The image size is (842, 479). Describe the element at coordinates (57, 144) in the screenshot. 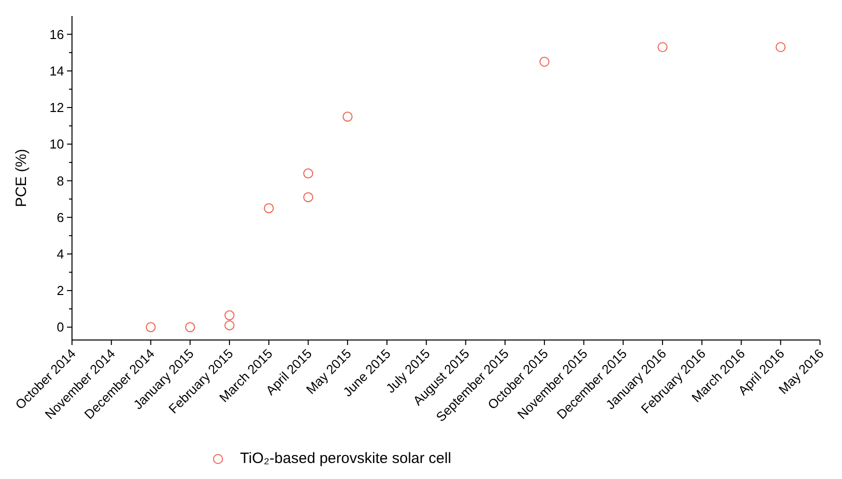

I see `y-tick-label: 10` at that location.